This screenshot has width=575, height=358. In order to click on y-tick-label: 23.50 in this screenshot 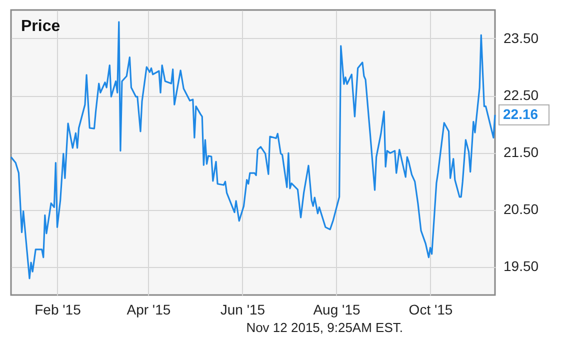, I will do `click(521, 38)`.